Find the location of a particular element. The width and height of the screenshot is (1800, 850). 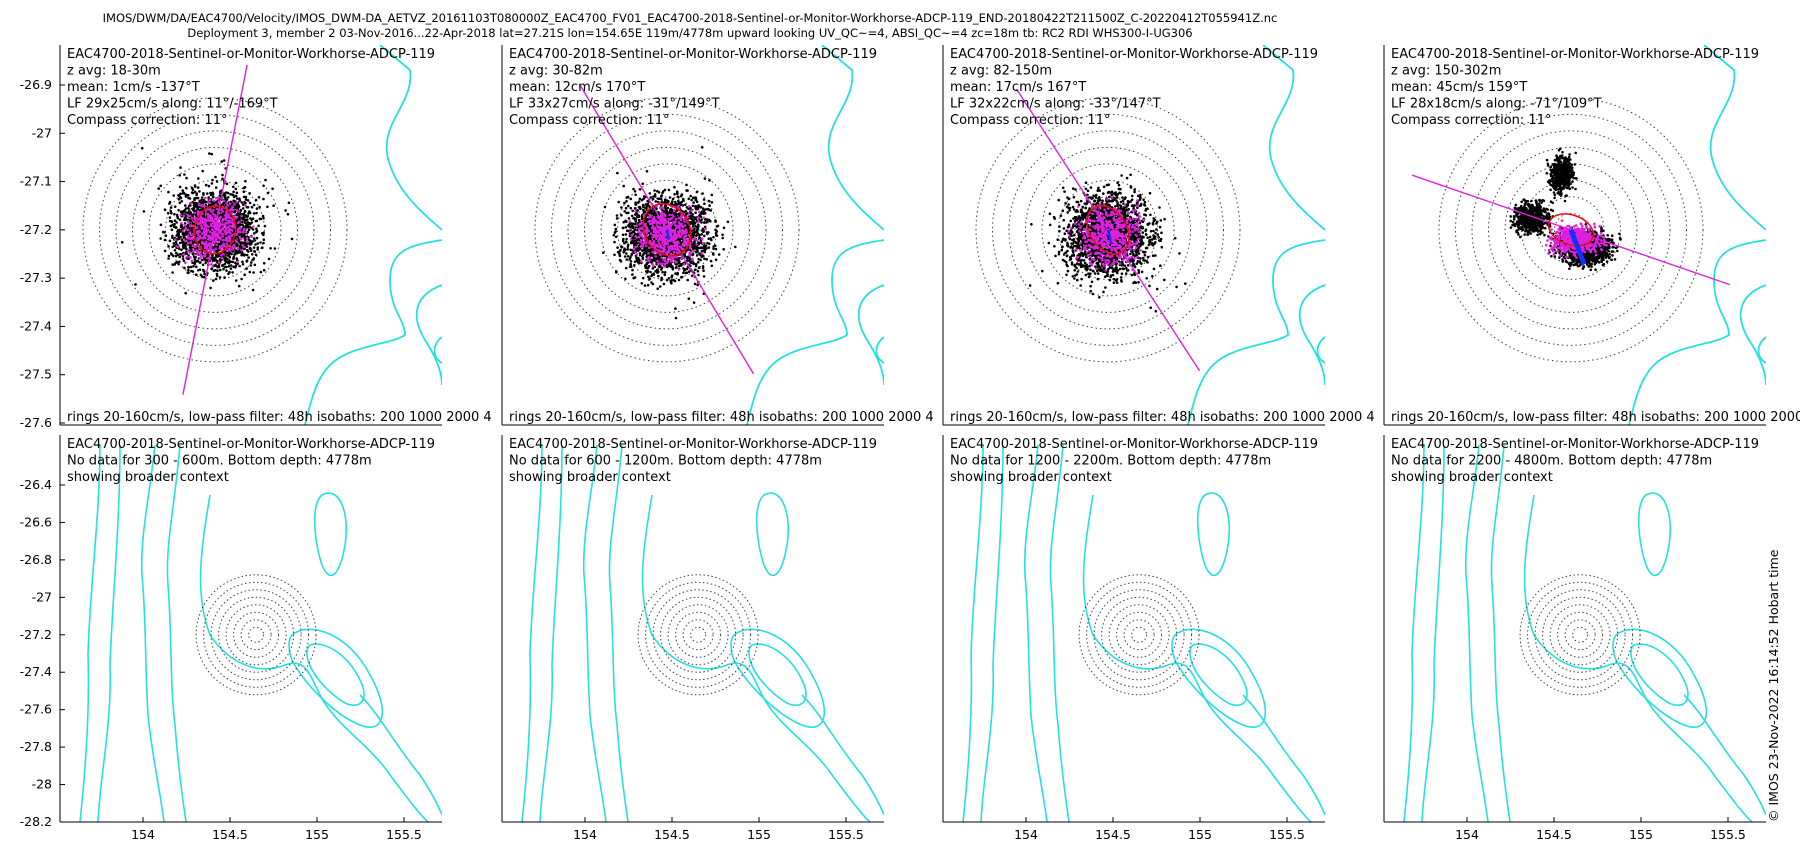

panel-content is located at coordinates (262, 235).